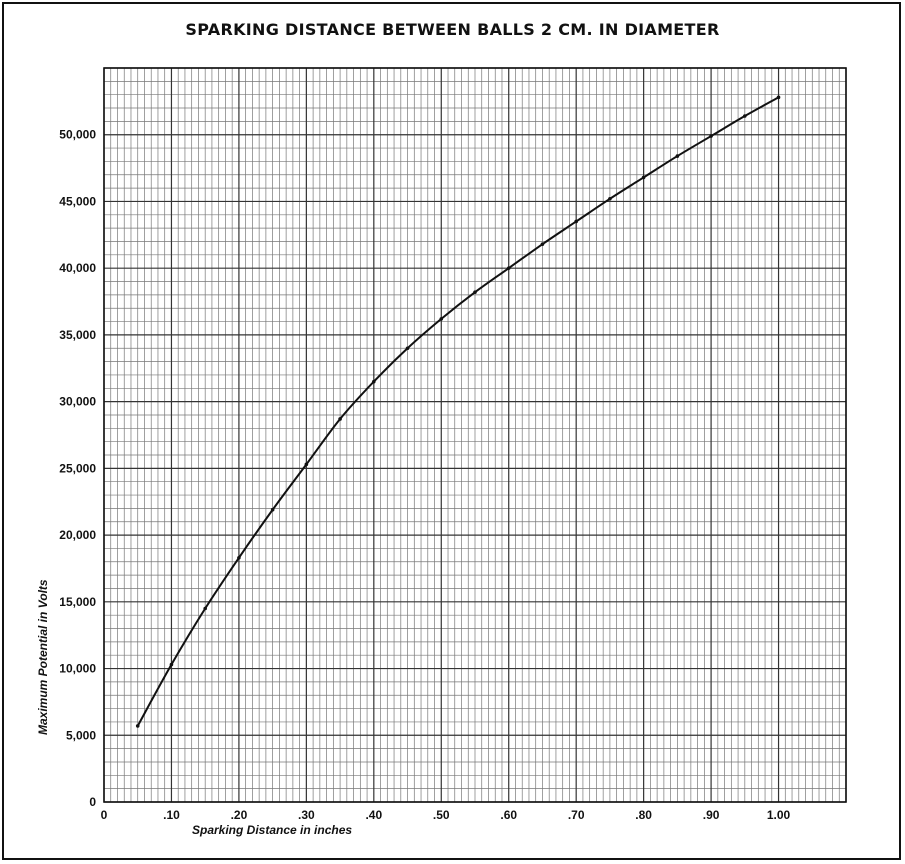  What do you see at coordinates (43, 657) in the screenshot?
I see `y-axis-label: Maximum Potential in Volts` at bounding box center [43, 657].